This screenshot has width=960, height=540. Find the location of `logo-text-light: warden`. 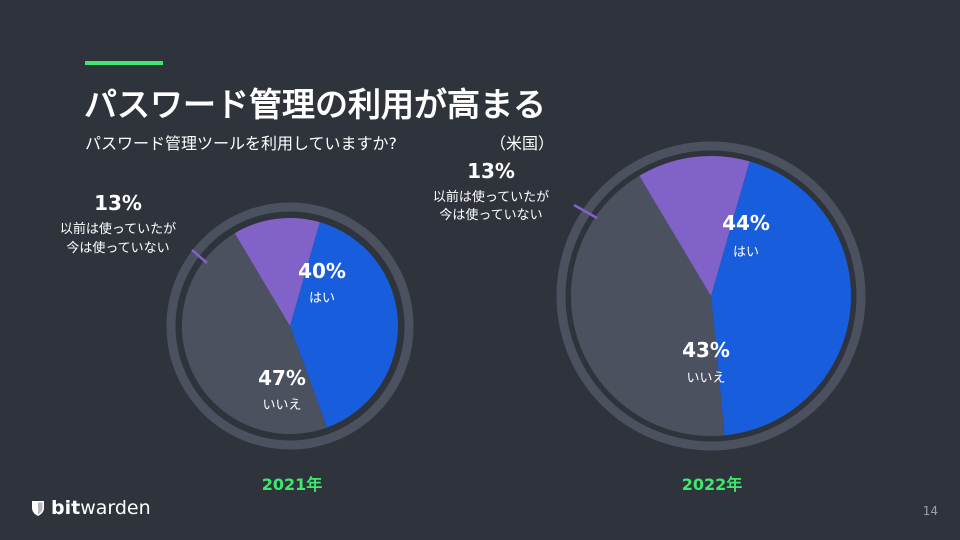

logo-text-light: warden is located at coordinates (115, 508).